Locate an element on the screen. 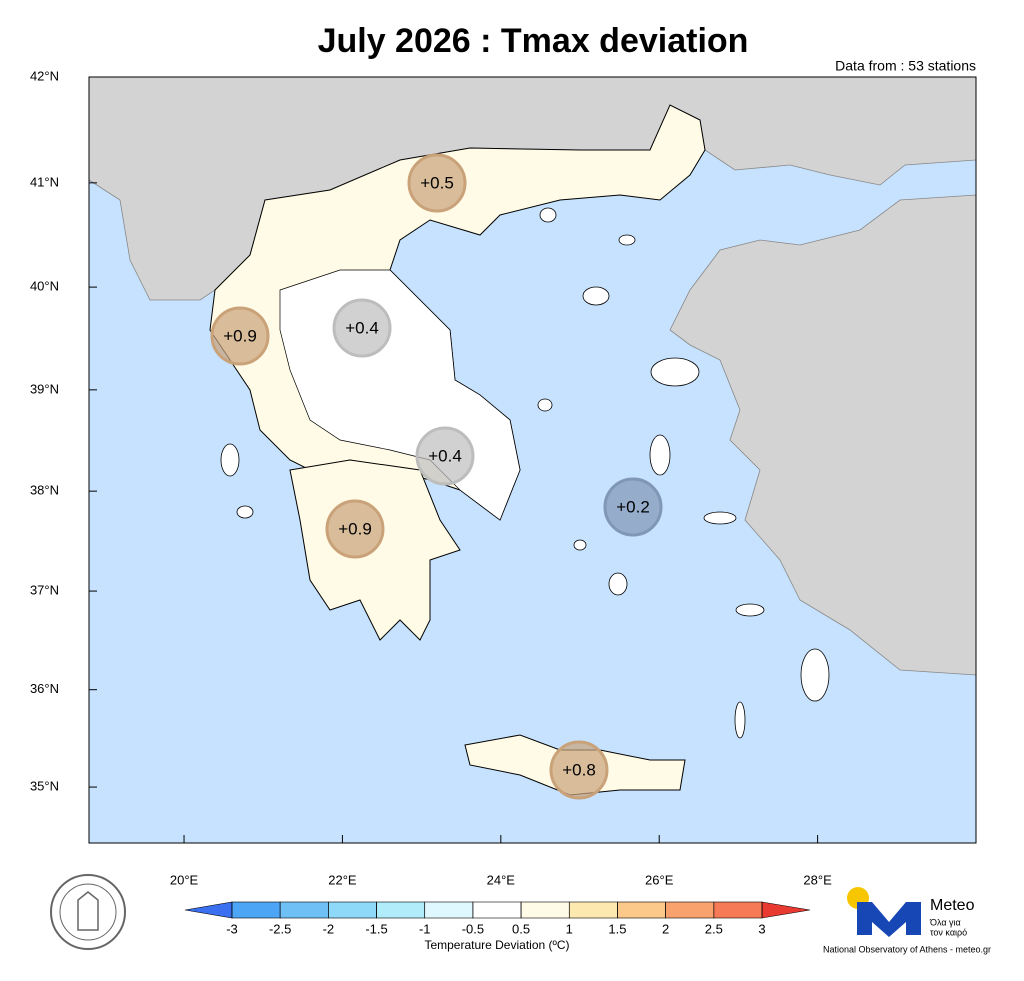 This screenshot has height=981, width=1024. colorbar-under is located at coordinates (208, 910).